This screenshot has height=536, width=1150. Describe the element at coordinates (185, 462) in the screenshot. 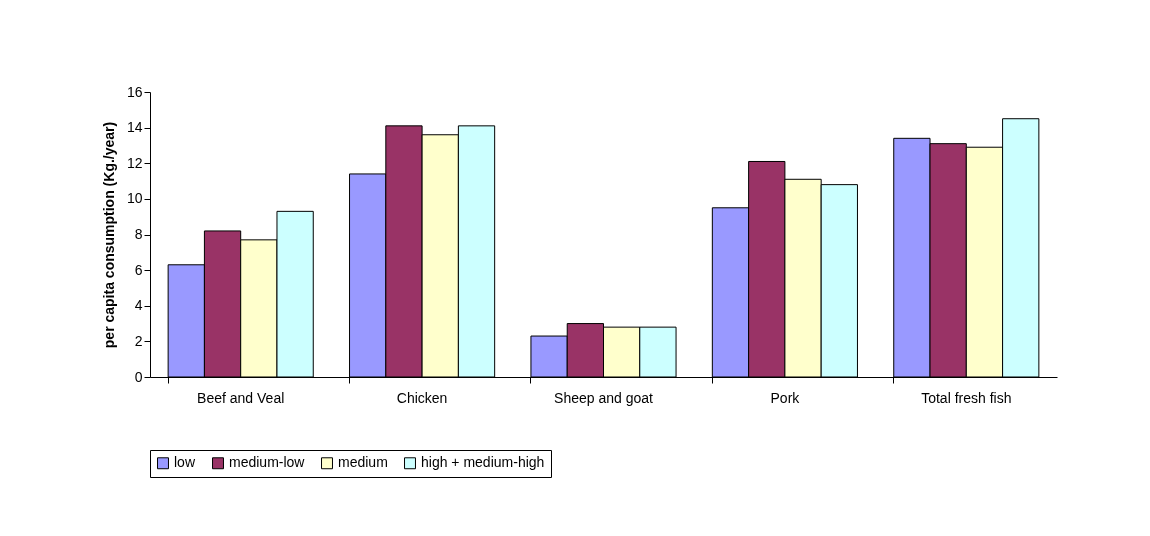

I see `legend-label: low` at that location.